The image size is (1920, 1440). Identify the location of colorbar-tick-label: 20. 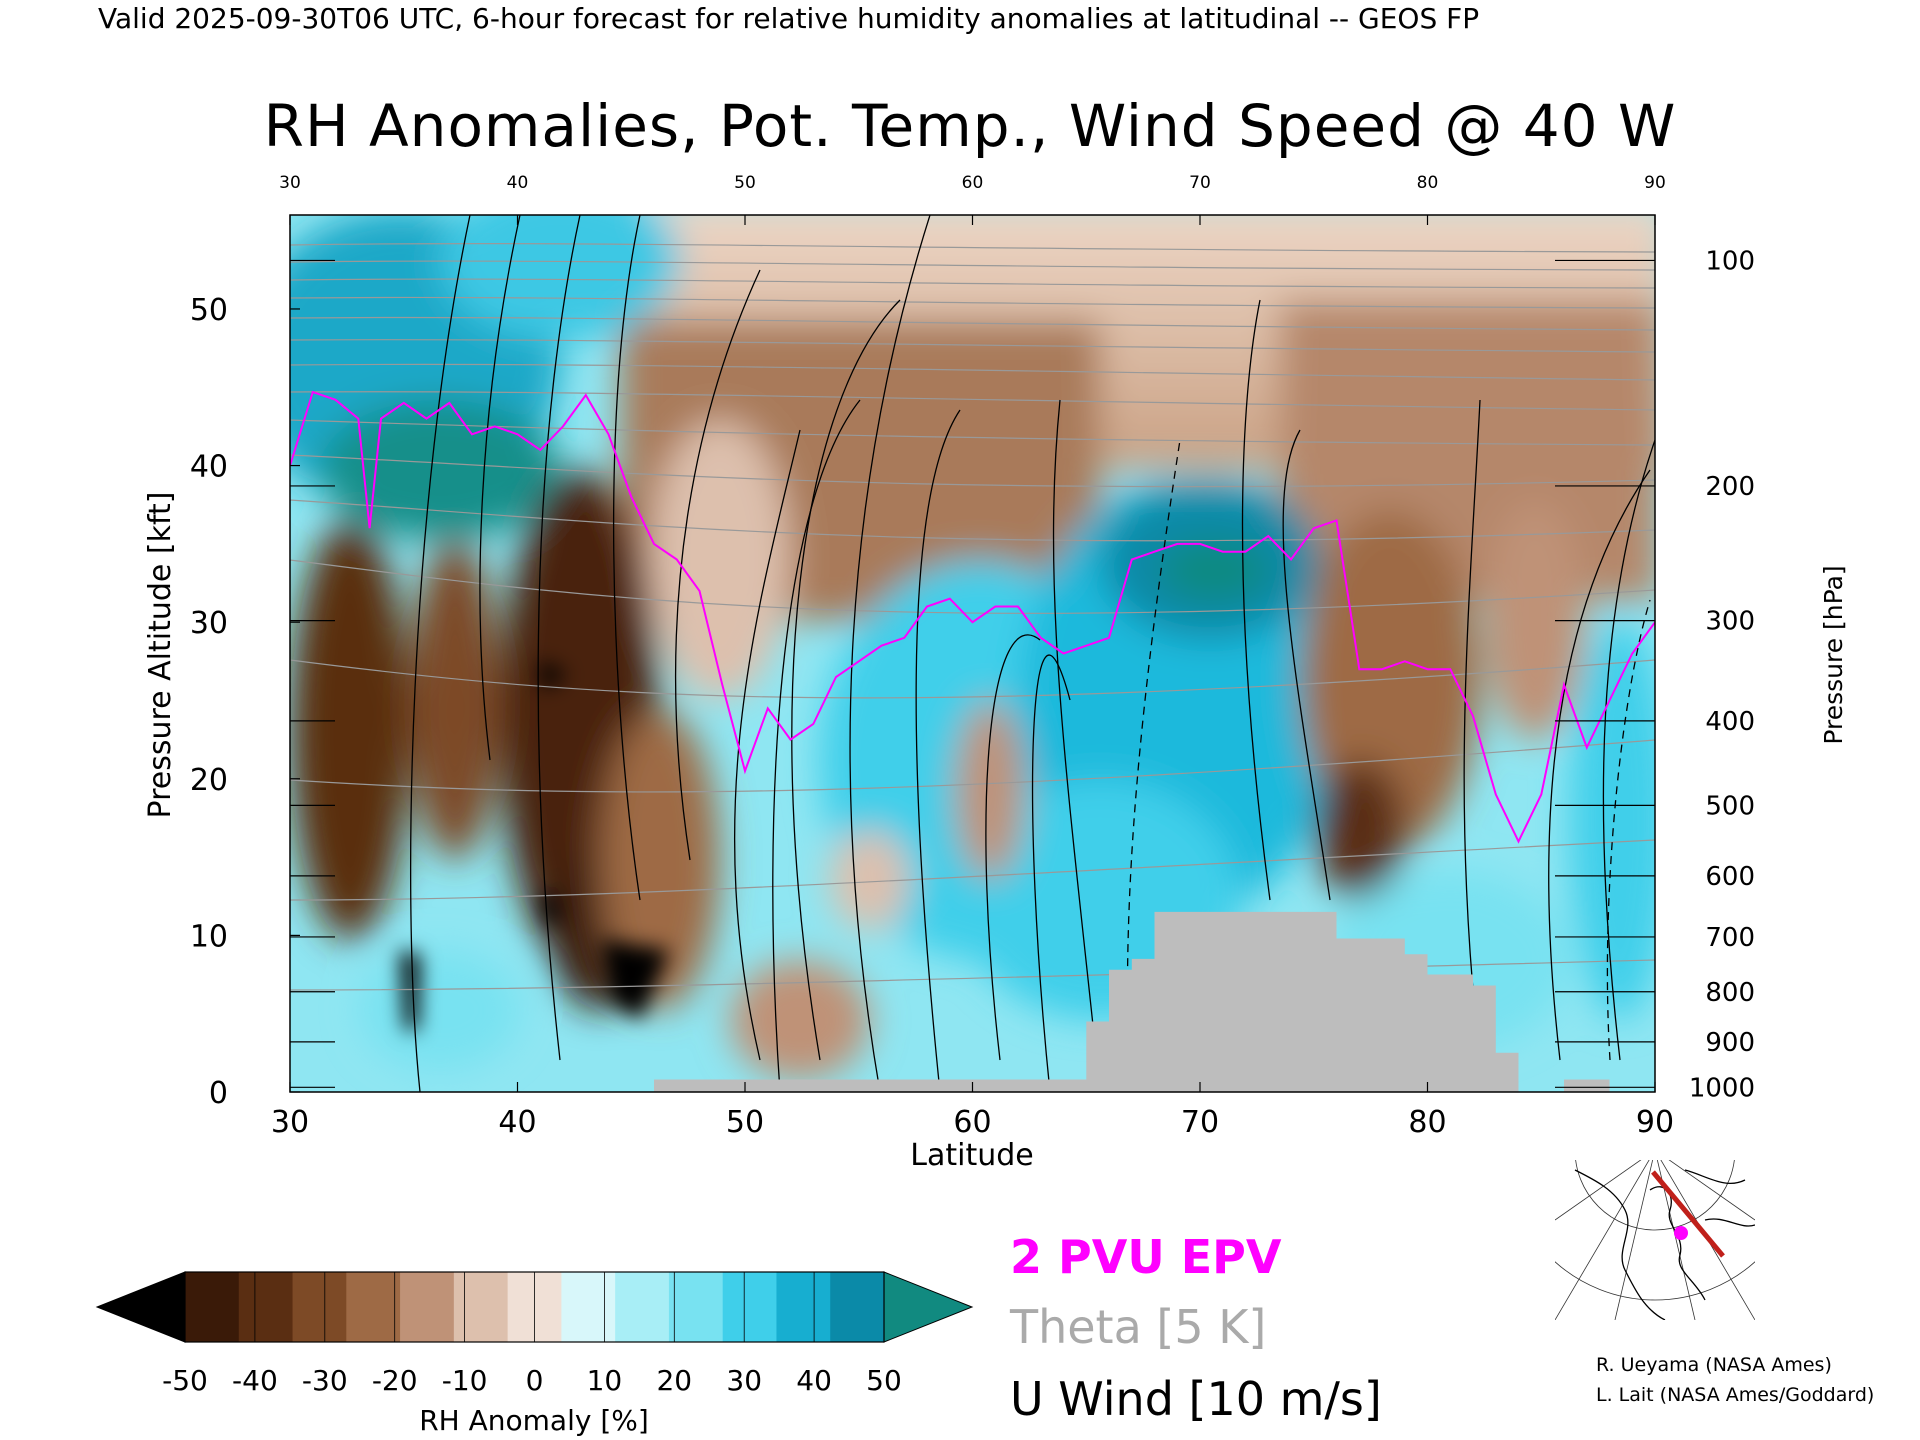
(674, 1380).